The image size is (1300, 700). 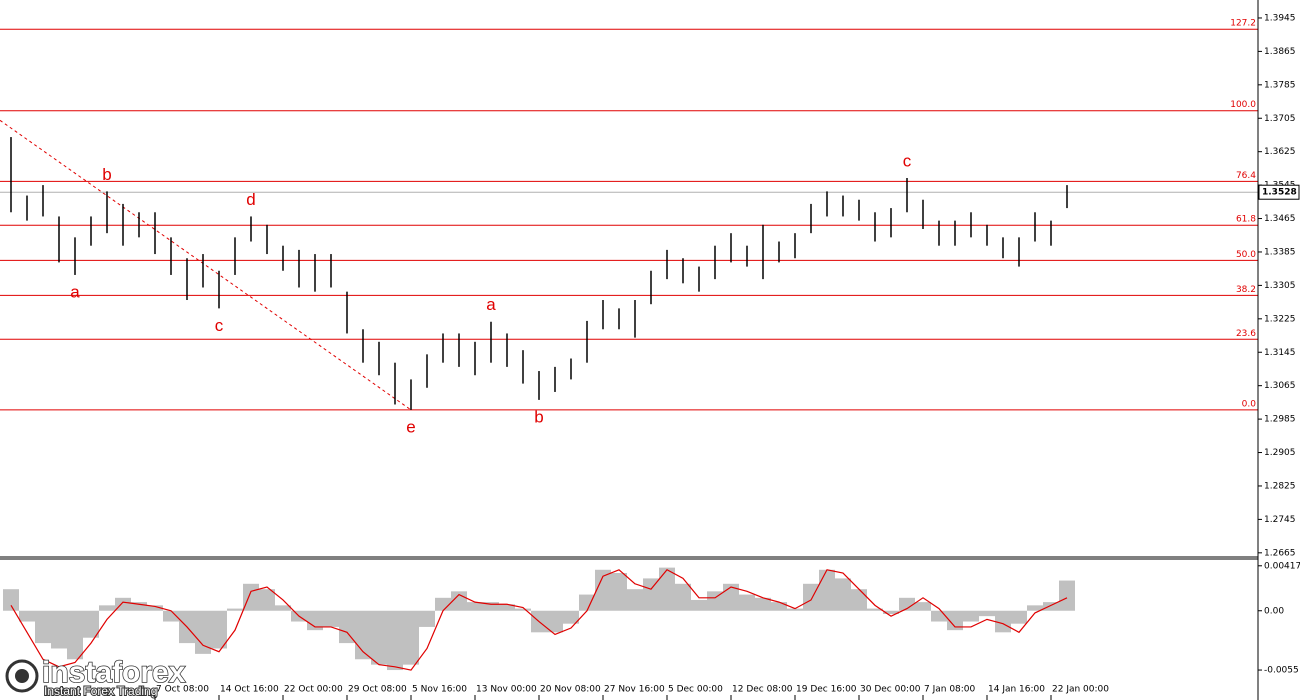 I want to click on y-tick-label: 1.3385, so click(x=1280, y=252).